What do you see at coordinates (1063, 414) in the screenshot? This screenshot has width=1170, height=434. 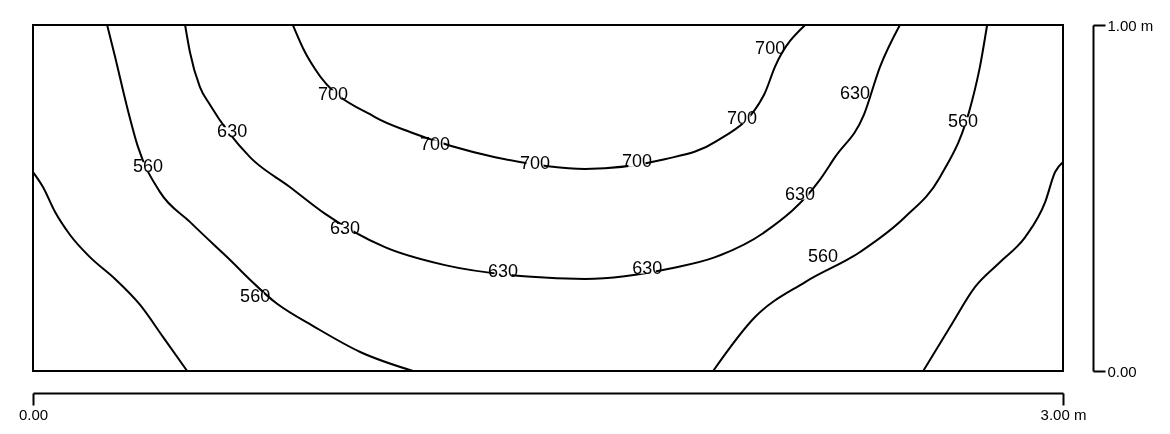 I see `x-tick-label: 3.00 m` at bounding box center [1063, 414].